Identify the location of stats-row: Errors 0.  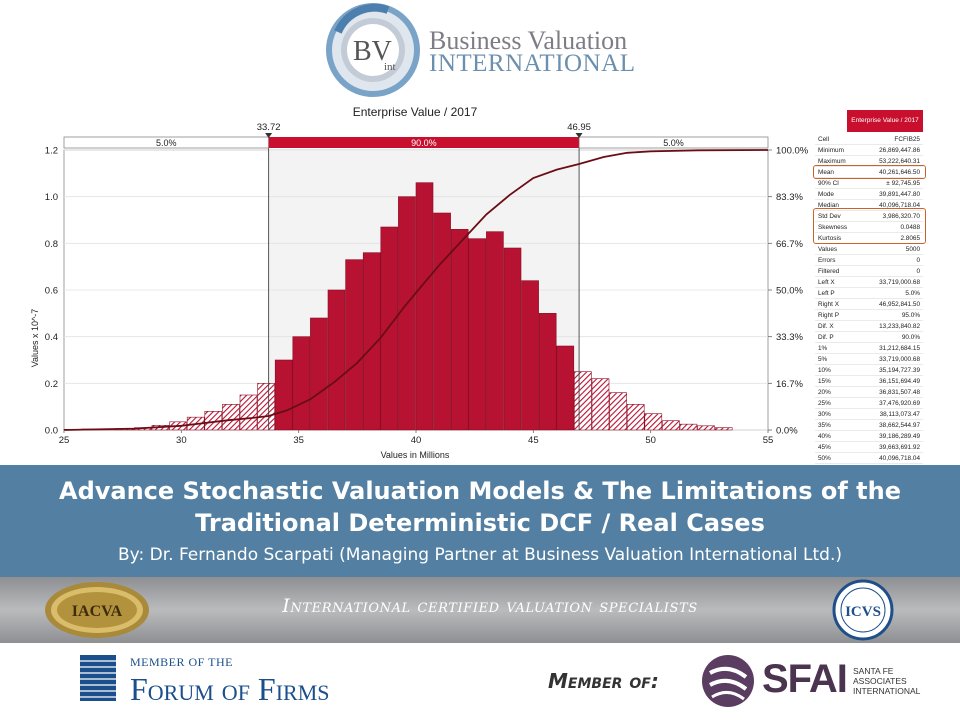
(869, 260).